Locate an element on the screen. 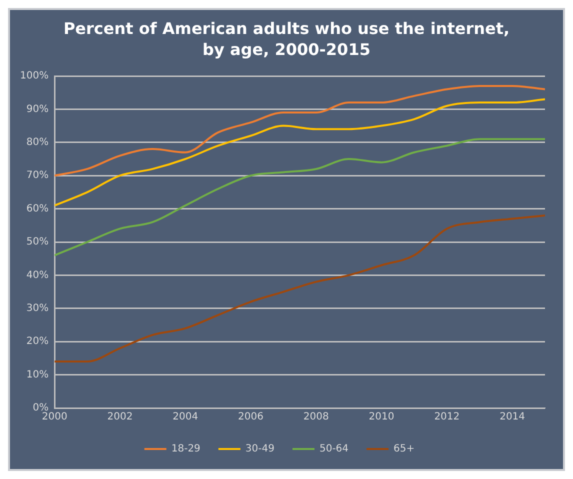  y-tick-label: 70% is located at coordinates (37, 176).